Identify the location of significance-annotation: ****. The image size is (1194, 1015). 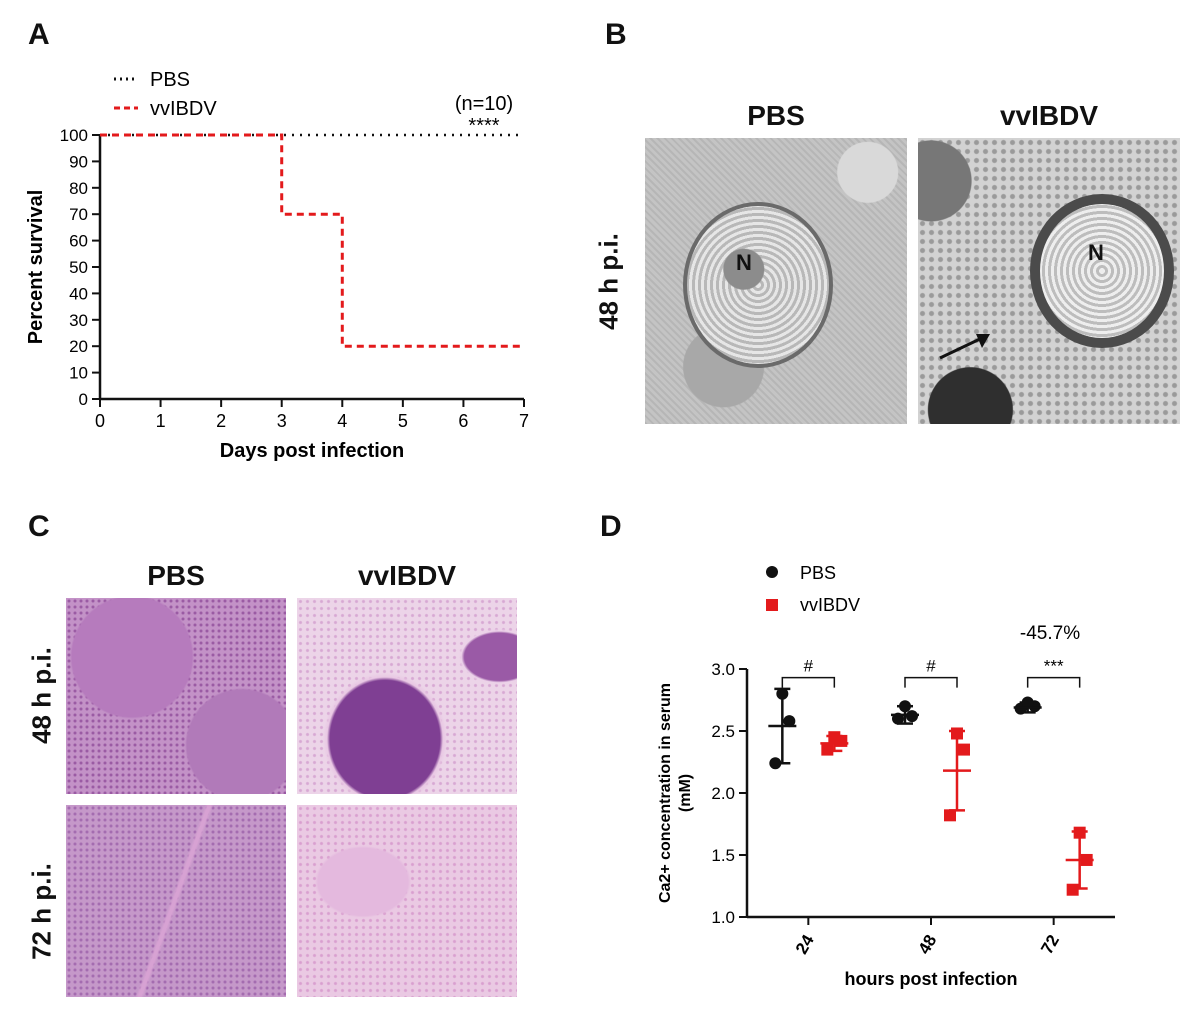
(483, 126).